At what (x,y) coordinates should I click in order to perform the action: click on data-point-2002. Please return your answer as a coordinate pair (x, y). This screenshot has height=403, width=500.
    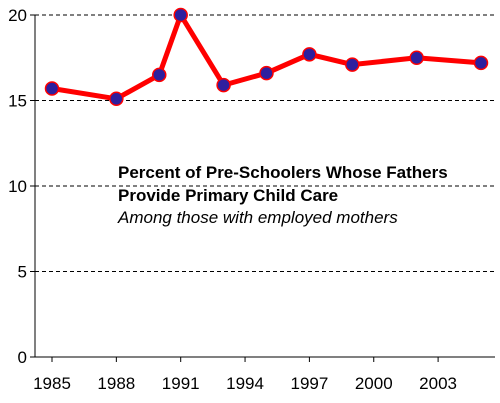
    Looking at the image, I should click on (416, 57).